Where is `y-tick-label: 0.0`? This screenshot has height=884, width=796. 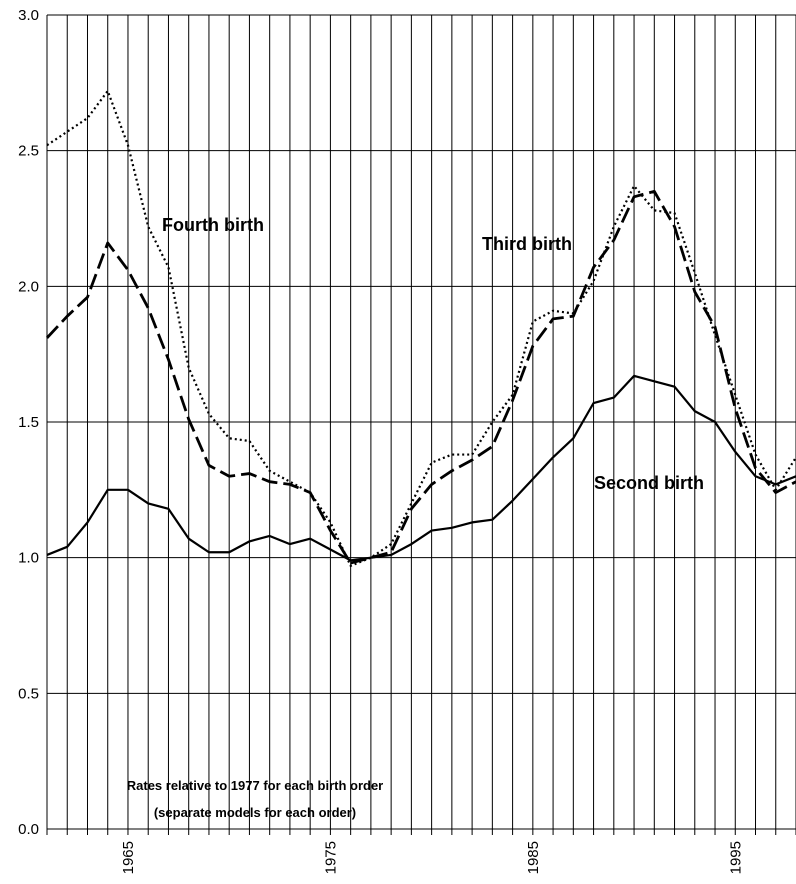 y-tick-label: 0.0 is located at coordinates (28, 829).